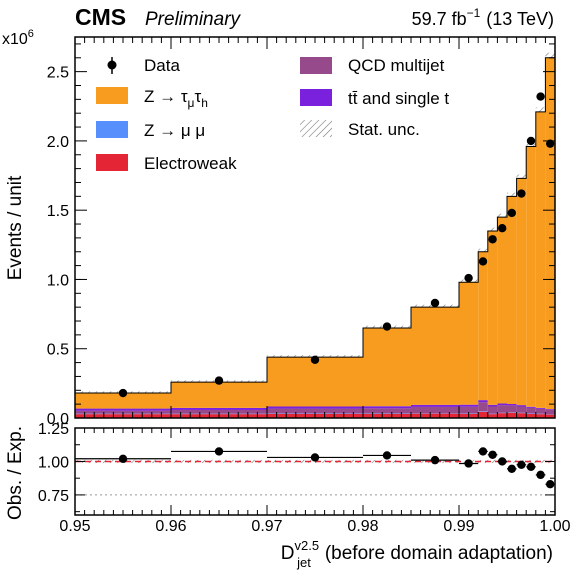 The height and width of the screenshot is (577, 580). I want to click on ratio-tick-labels: 0.75 1.00 1.25, so click(53, 463).